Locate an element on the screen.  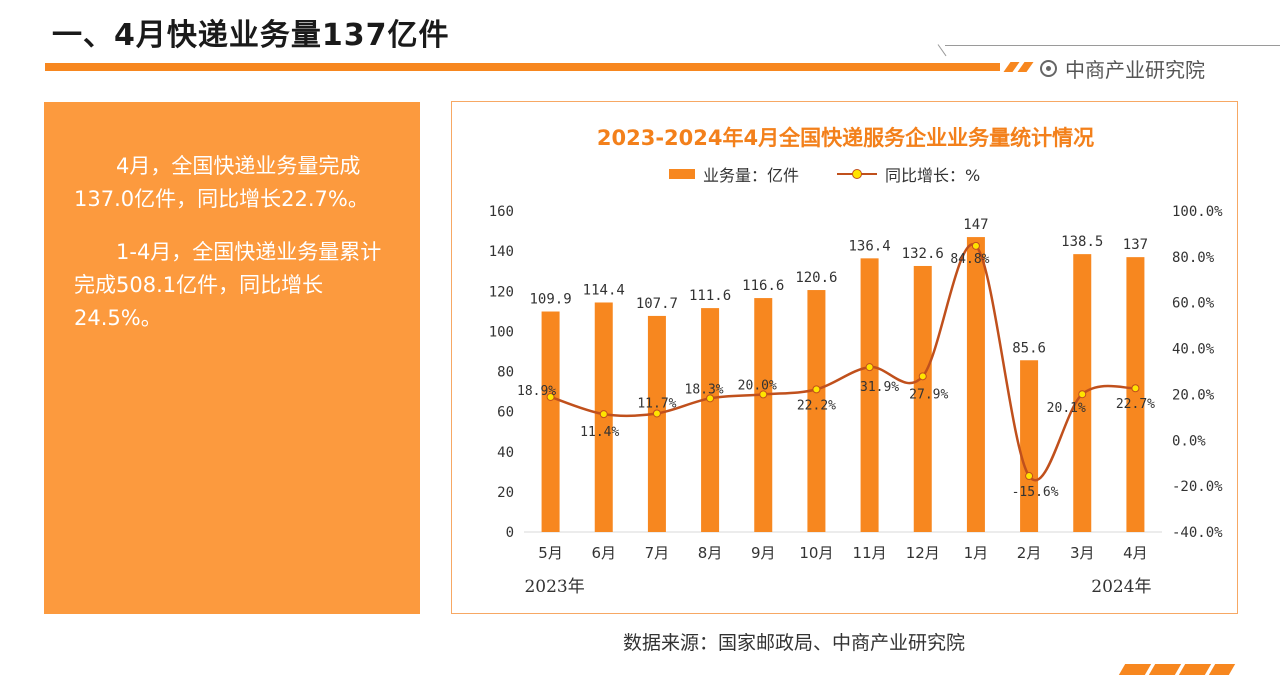
title-slash-decoration is located at coordinates (1025, 67).